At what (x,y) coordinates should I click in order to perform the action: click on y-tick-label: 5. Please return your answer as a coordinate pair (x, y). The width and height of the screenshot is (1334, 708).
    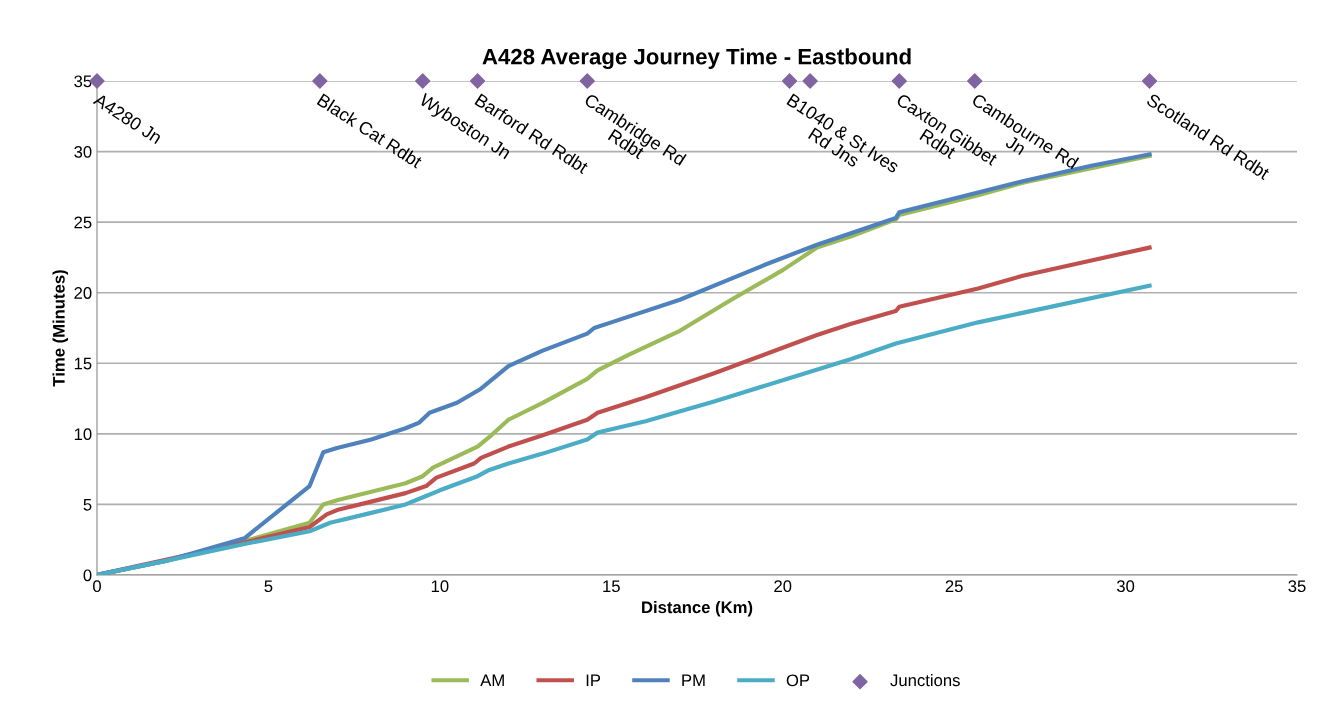
    Looking at the image, I should click on (87, 505).